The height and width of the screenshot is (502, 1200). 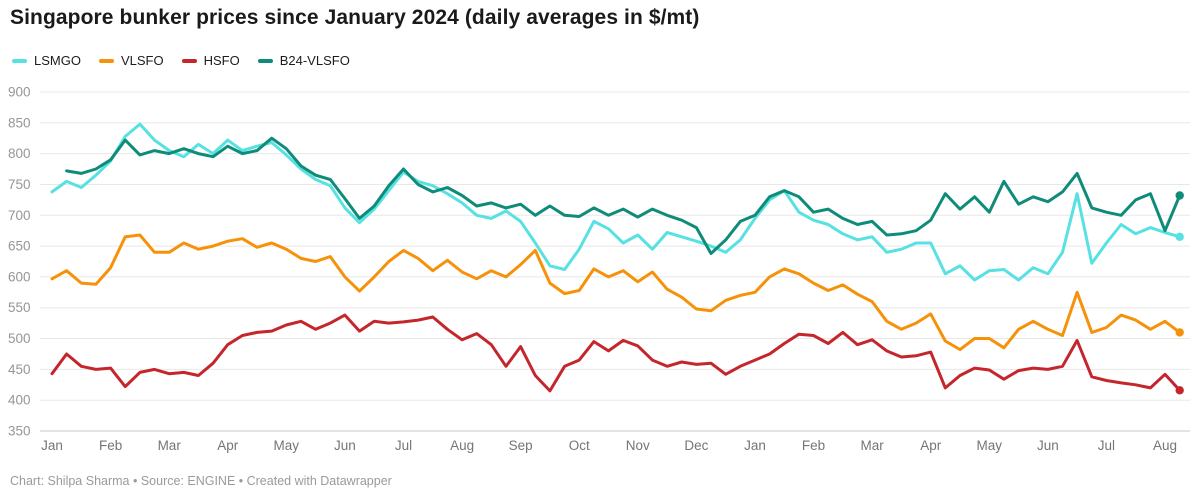 What do you see at coordinates (19, 184) in the screenshot?
I see `y-tick-label: 750` at bounding box center [19, 184].